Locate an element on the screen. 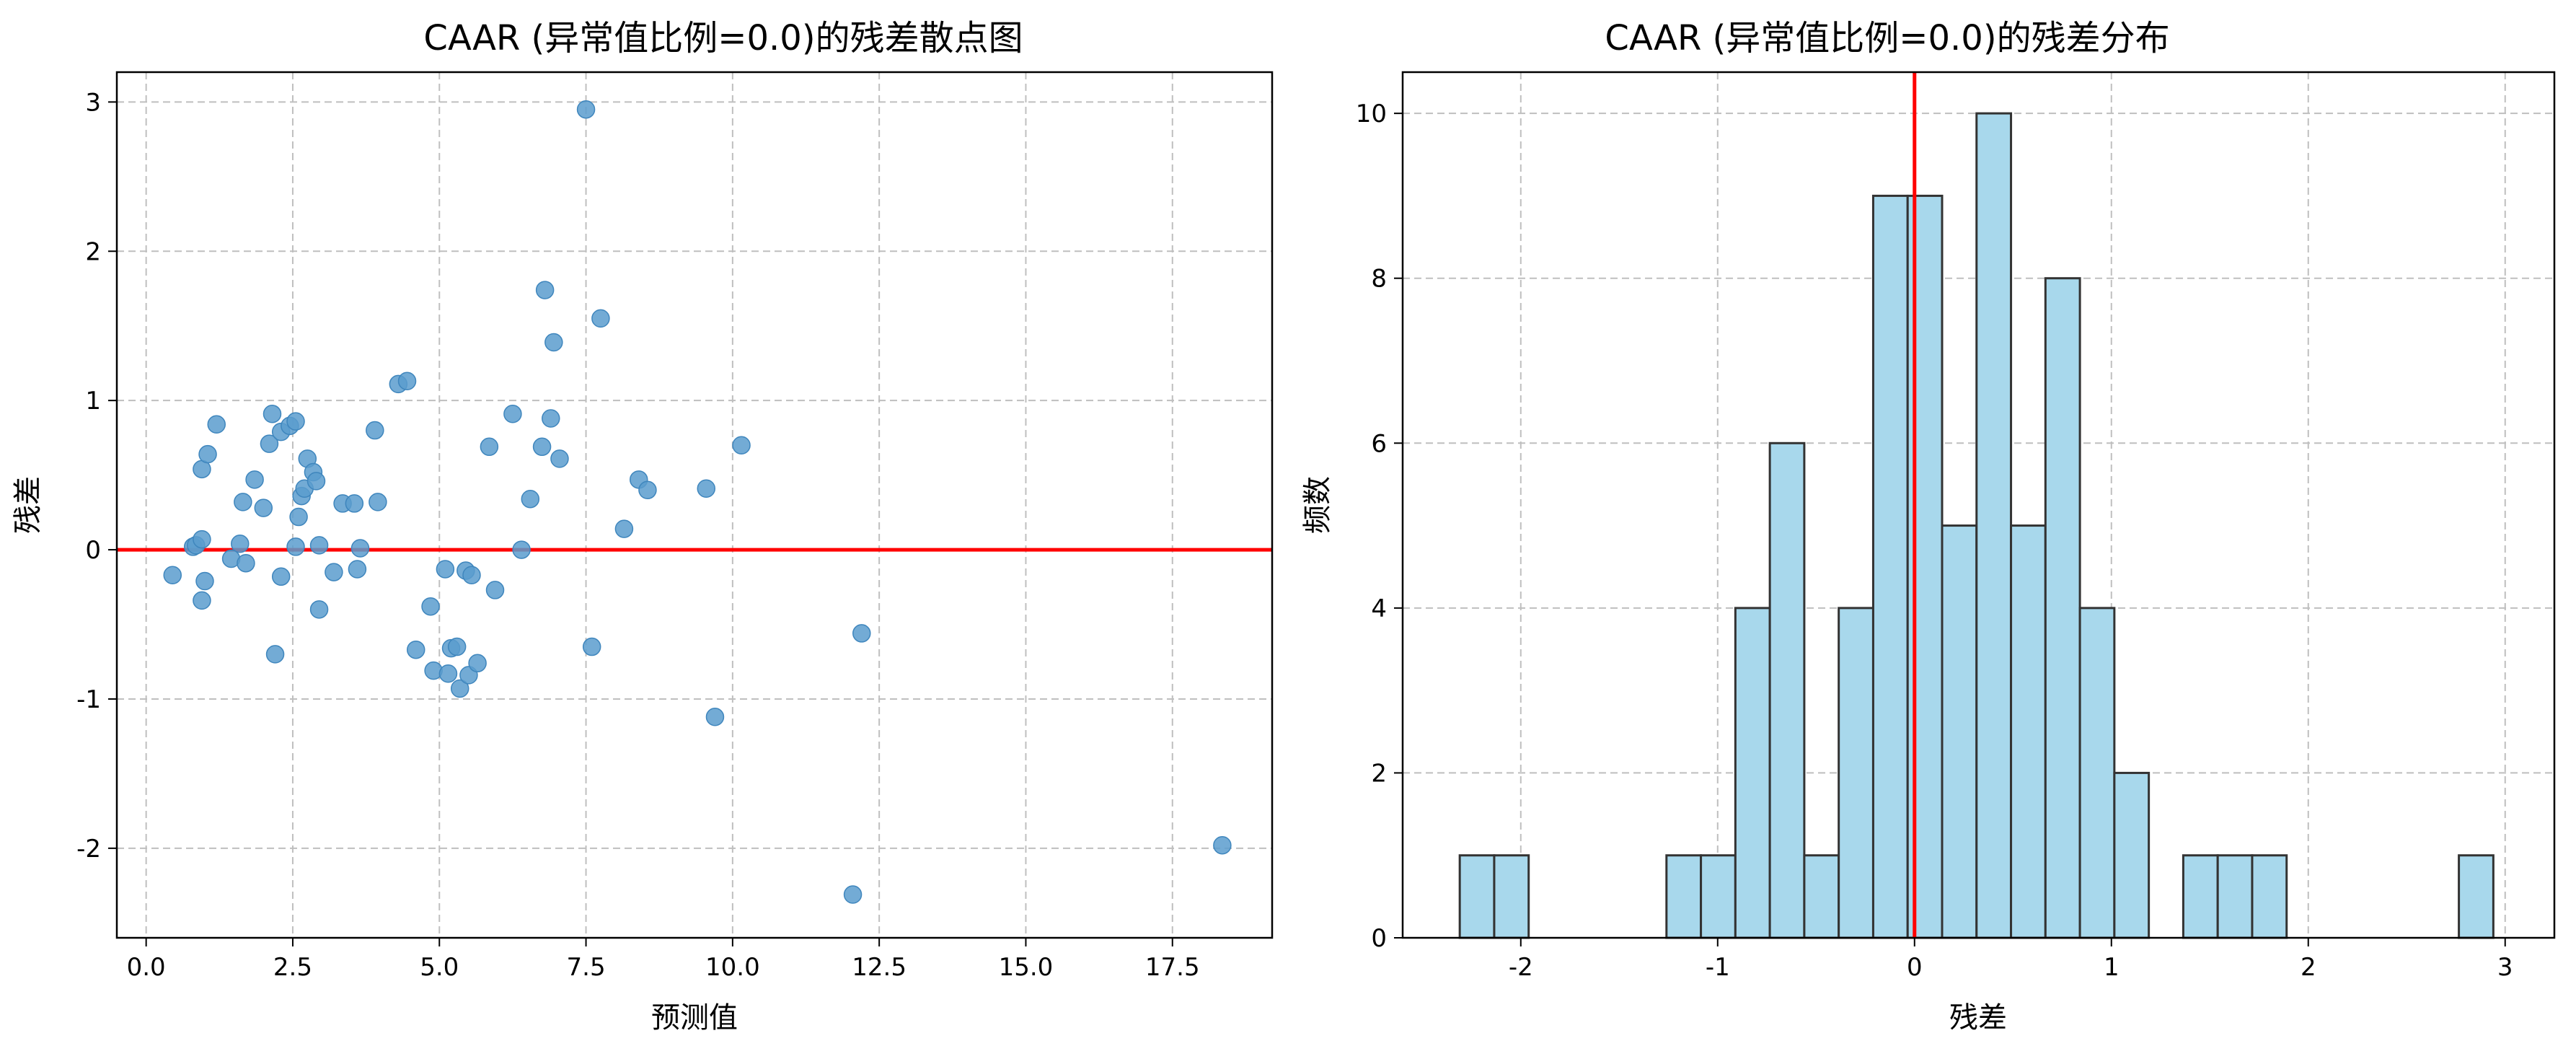 The height and width of the screenshot is (1059, 2576). p1-x-tick-label: 3 is located at coordinates (2505, 967).